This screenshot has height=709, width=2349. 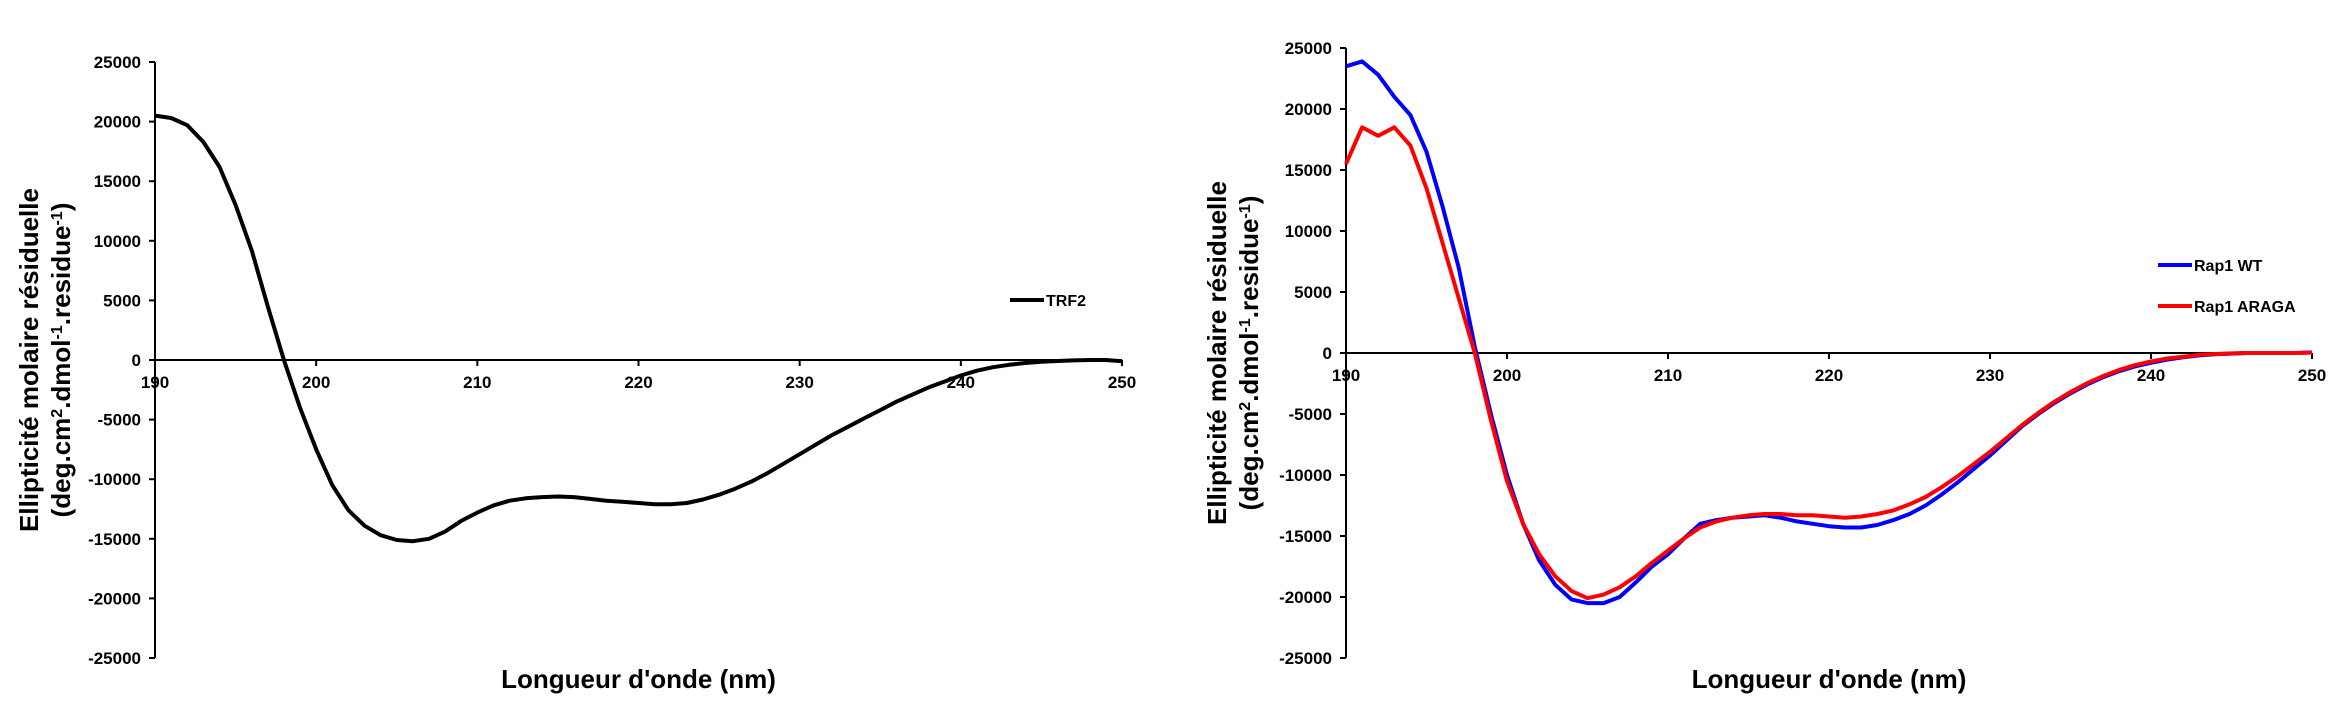 I want to click on right-legend-label: Rap1 ARAGA, so click(x=2245, y=307).